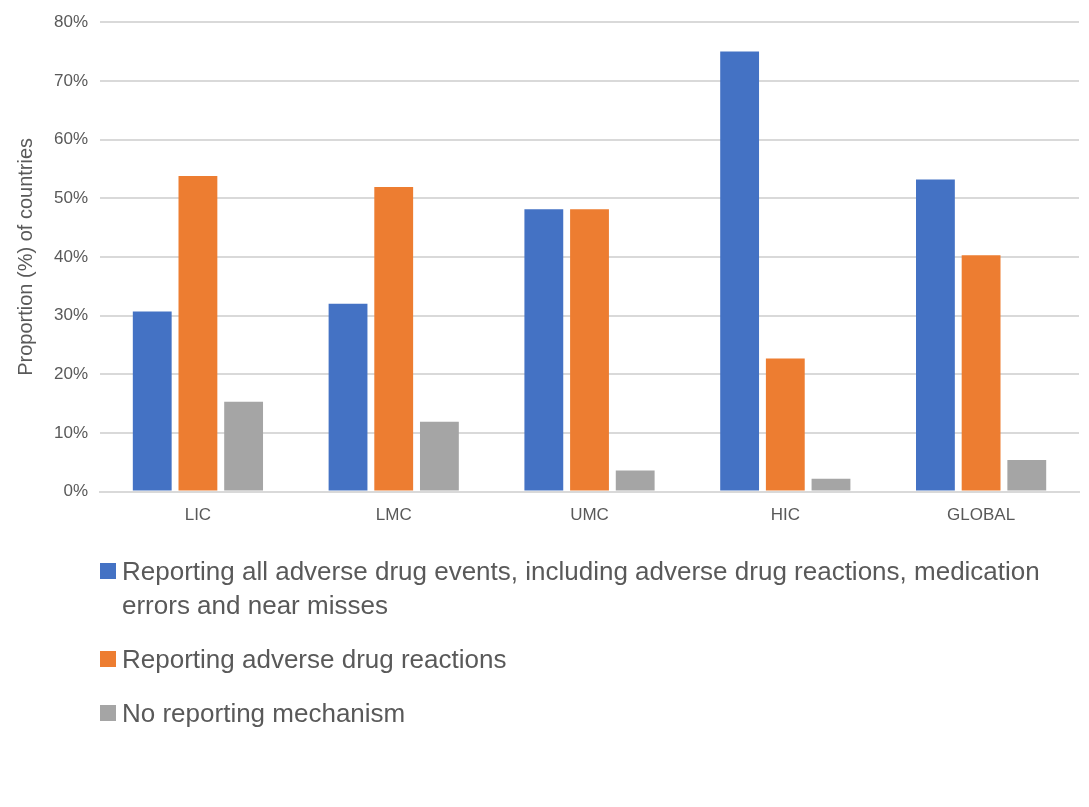 The image size is (1089, 807). What do you see at coordinates (198, 515) in the screenshot?
I see `x-tick-label: LIC` at bounding box center [198, 515].